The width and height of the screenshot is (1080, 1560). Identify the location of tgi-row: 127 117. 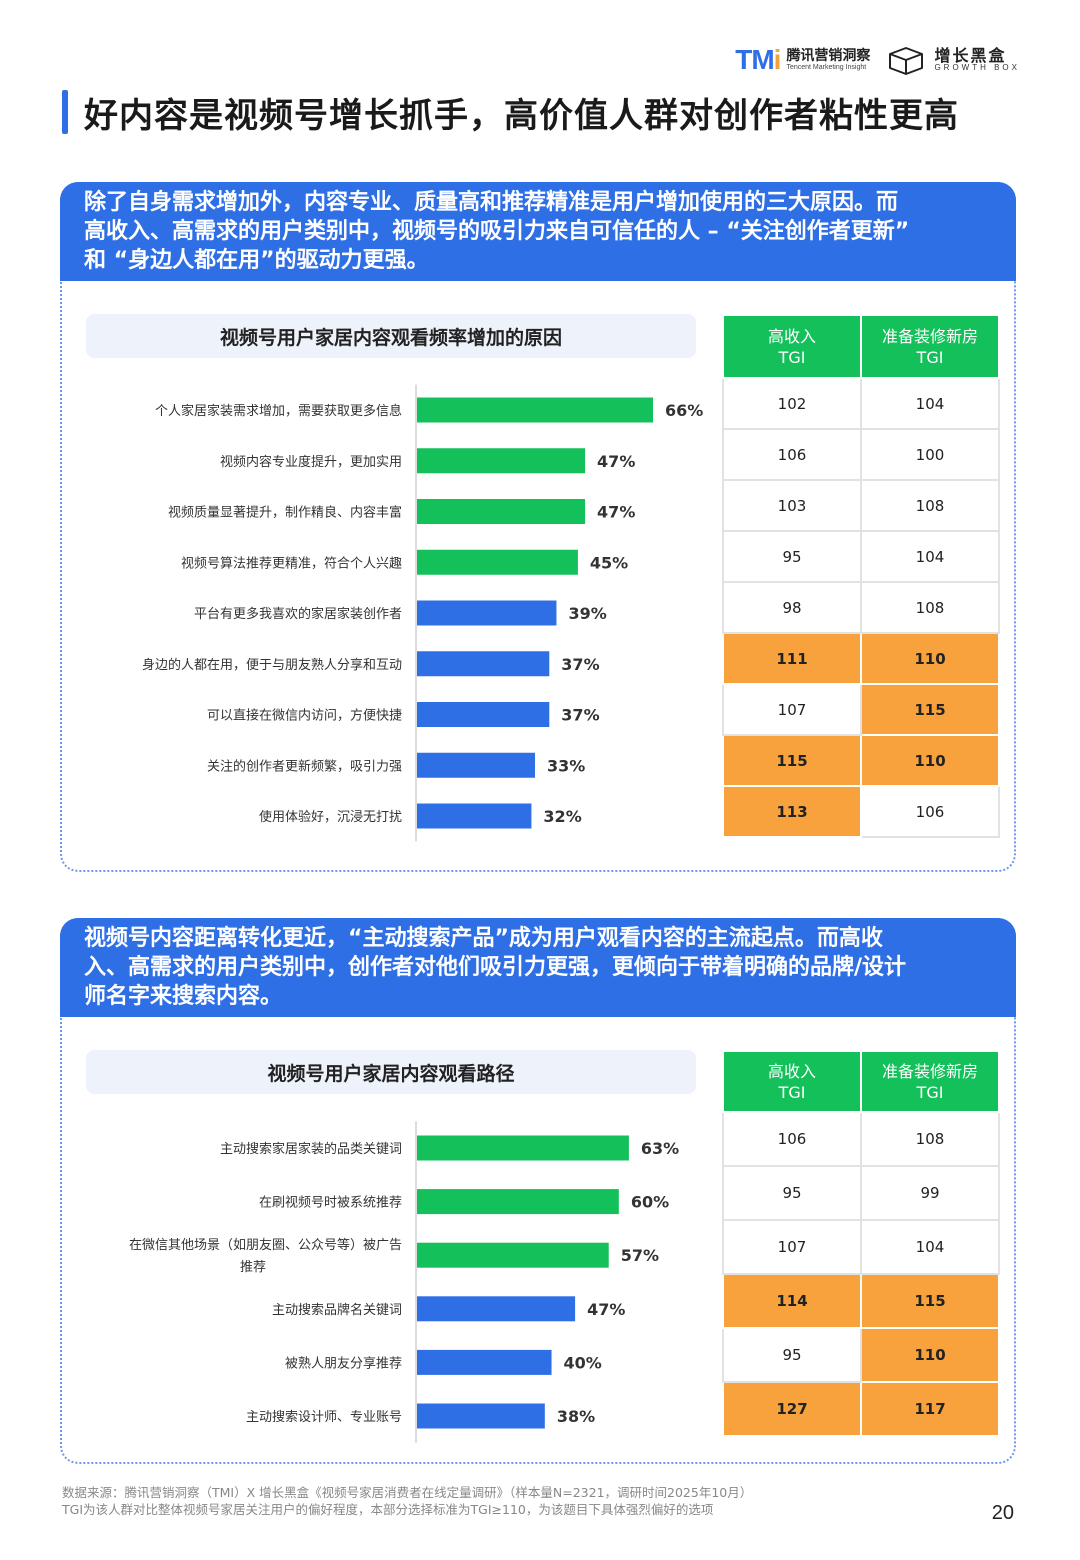
(861, 1409).